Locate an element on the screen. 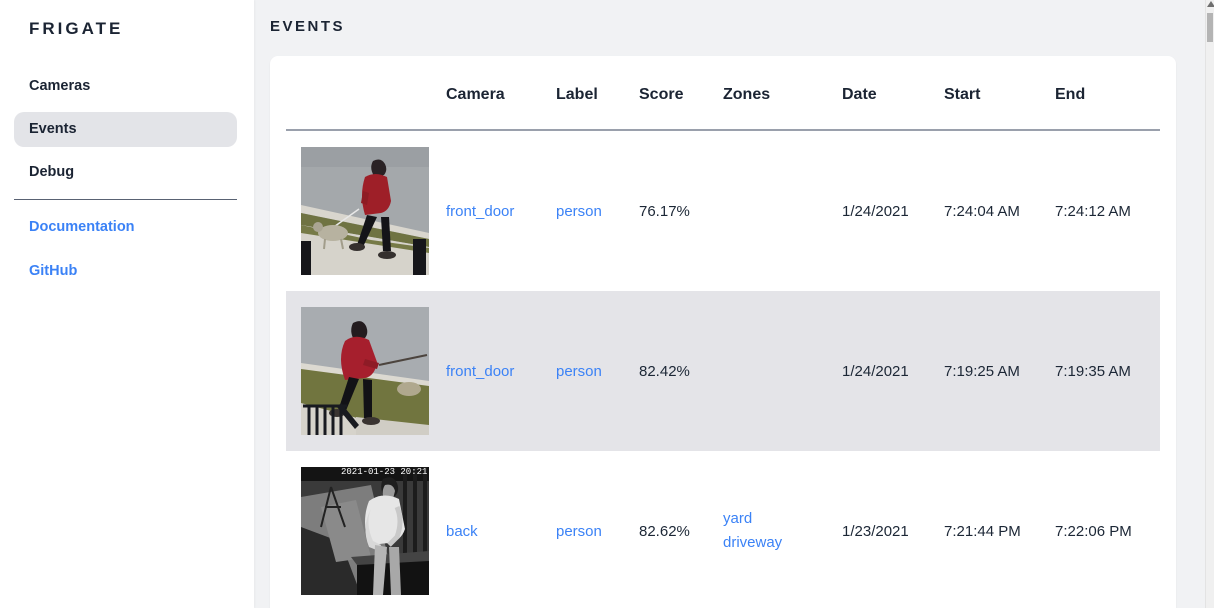  header-end: End is located at coordinates (1070, 94).